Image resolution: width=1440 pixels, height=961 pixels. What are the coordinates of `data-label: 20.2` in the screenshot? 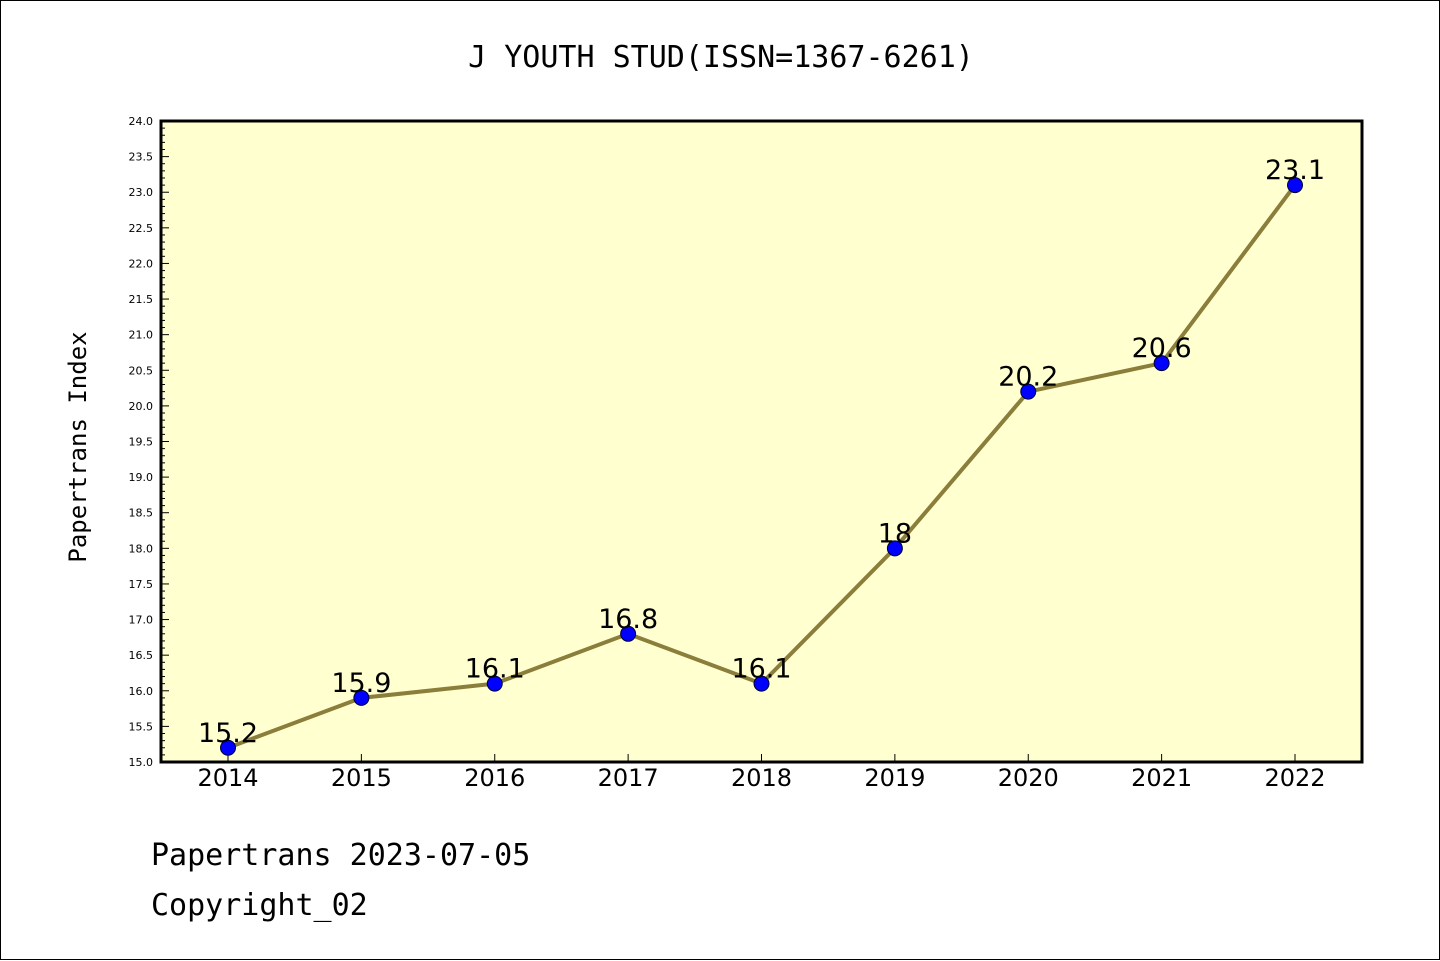 It's located at (1028, 377).